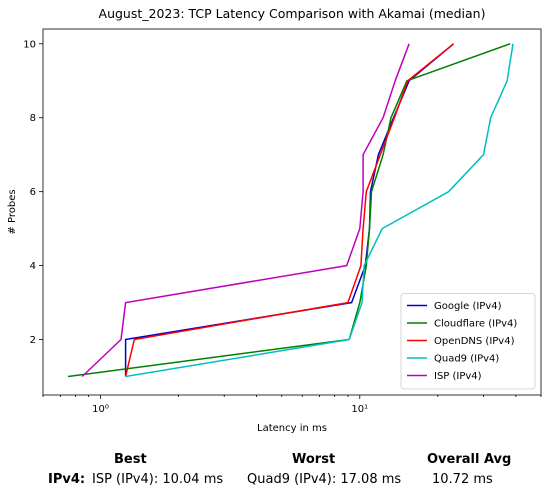  Describe the element at coordinates (33, 118) in the screenshot. I see `y-tick-label: 8` at that location.